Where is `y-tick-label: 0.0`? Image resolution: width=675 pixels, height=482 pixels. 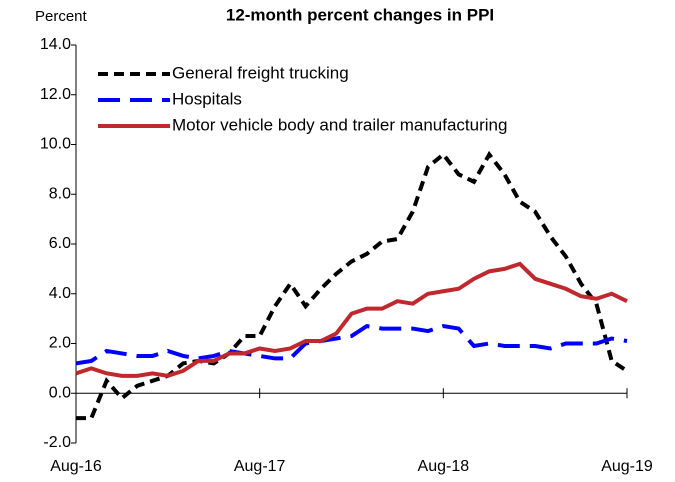 y-tick-label: 0.0 is located at coordinates (60, 392).